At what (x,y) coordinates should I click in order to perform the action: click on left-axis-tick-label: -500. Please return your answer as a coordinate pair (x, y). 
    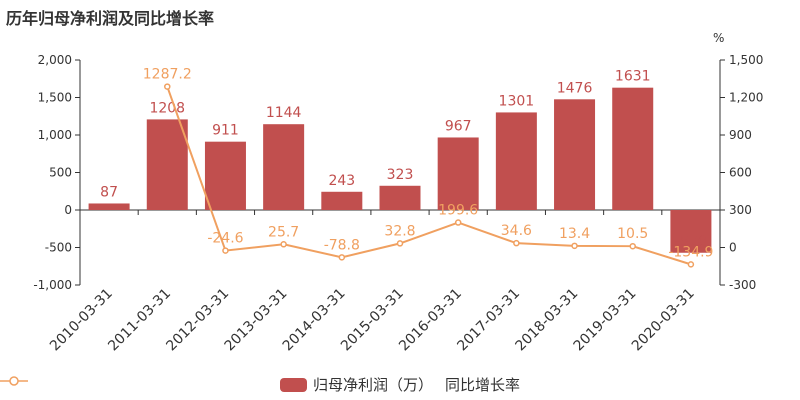
    Looking at the image, I should click on (58, 248).